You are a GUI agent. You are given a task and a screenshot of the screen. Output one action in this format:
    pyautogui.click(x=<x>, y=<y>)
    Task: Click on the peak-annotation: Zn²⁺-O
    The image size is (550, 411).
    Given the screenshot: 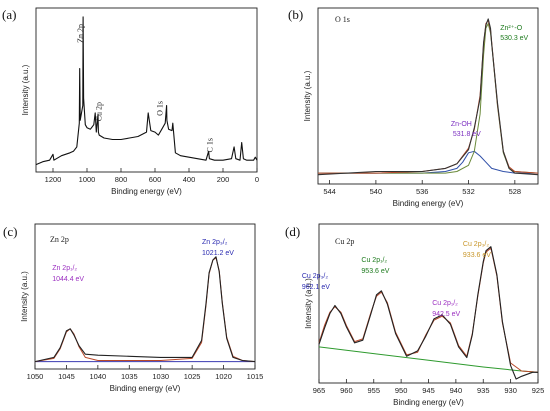 What is the action you would take?
    pyautogui.click(x=511, y=28)
    